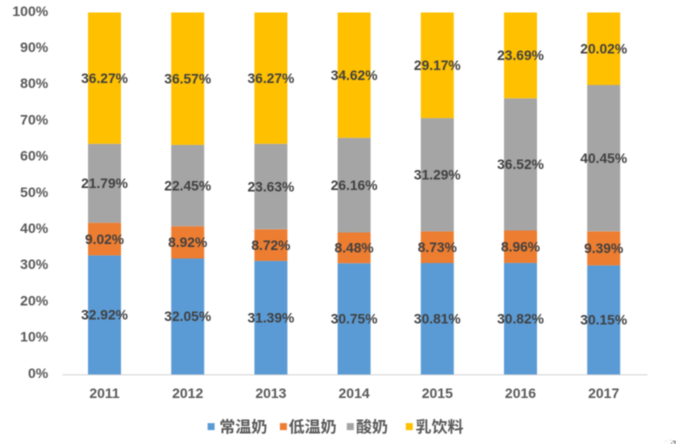  I want to click on svg-text: 2016, so click(520, 393).